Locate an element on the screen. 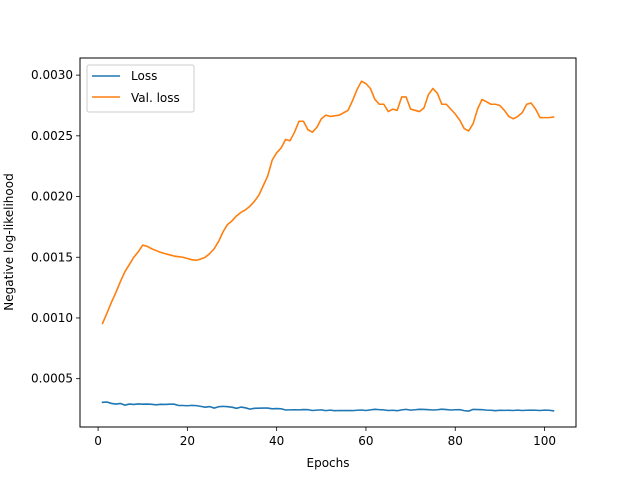 Image resolution: width=640 pixels, height=480 pixels. y-tick-label: 0.0005 is located at coordinates (52, 379).